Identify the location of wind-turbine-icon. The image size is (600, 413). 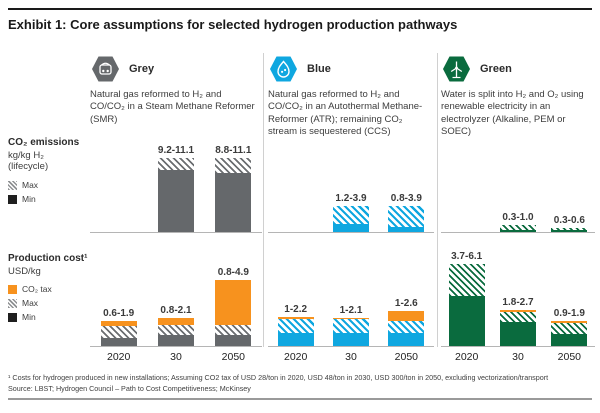
(456, 69).